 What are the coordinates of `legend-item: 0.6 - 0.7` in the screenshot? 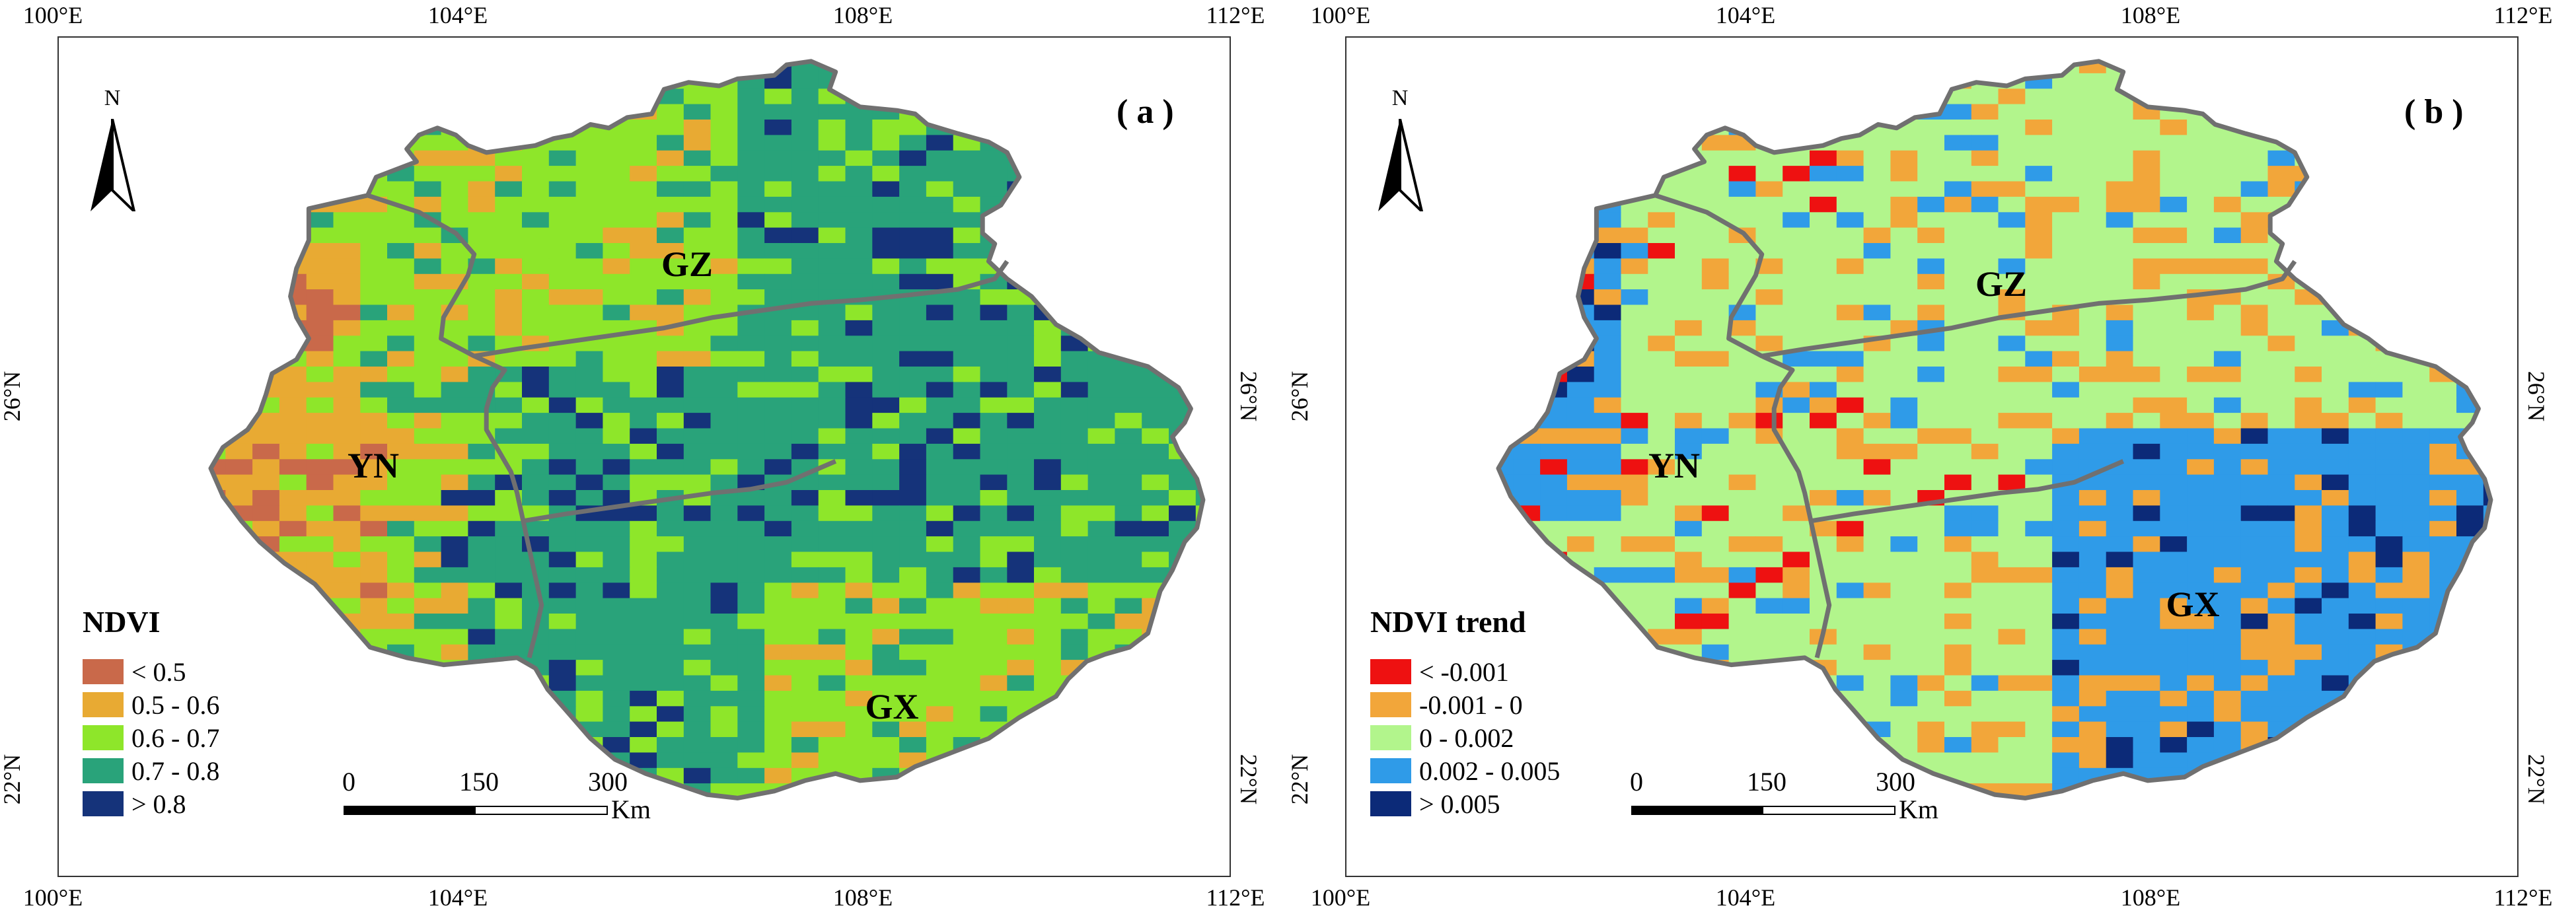 It's located at (151, 737).